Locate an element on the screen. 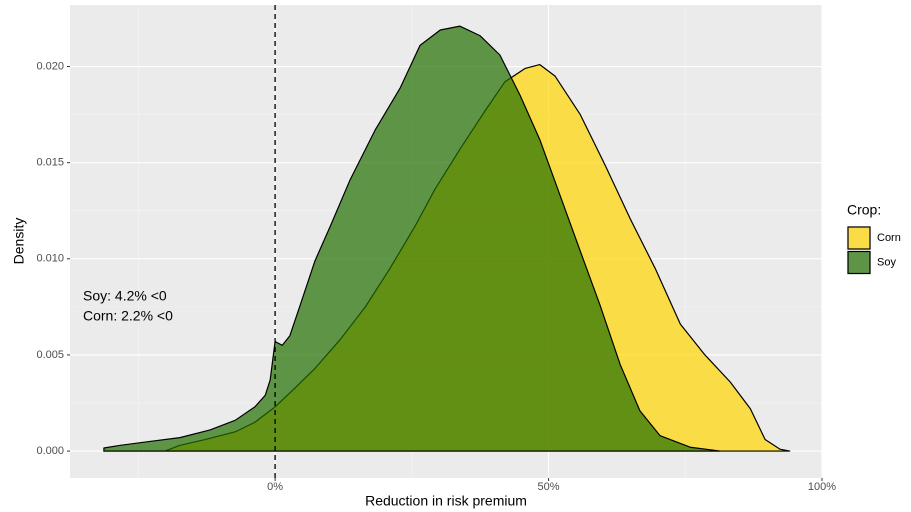  y-tick-label: 0.020 is located at coordinates (50, 66).